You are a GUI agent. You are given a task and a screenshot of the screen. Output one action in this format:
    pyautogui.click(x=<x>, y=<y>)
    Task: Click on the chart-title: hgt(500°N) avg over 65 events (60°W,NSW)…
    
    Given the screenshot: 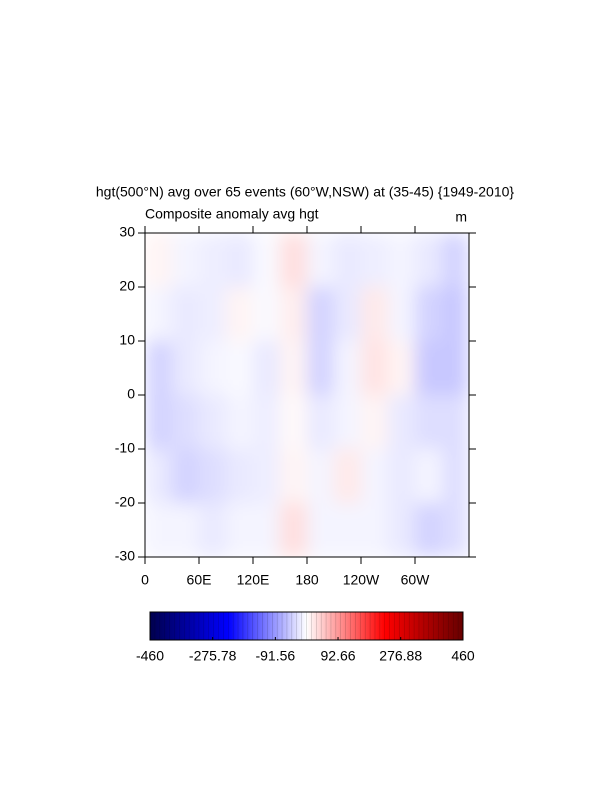 What is the action you would take?
    pyautogui.click(x=305, y=192)
    